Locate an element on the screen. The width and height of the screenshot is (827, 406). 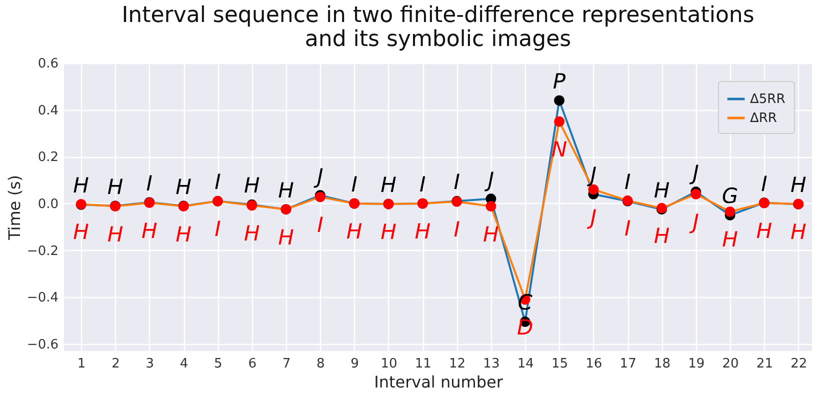
x-tick-label: 11 is located at coordinates (423, 364).